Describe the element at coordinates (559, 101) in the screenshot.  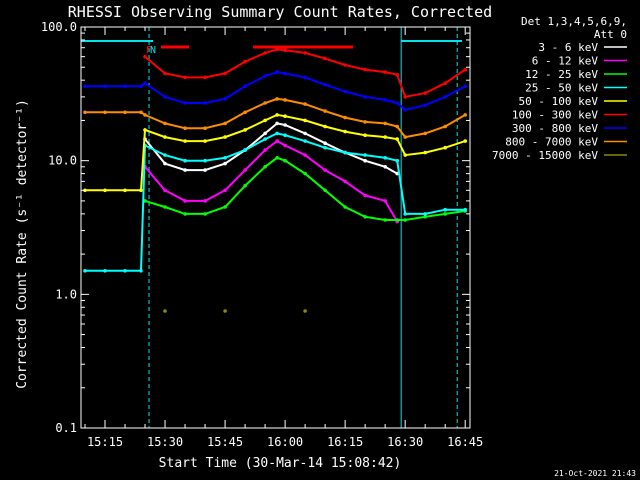
I see `legend-label: 50 - 100 keV` at that location.